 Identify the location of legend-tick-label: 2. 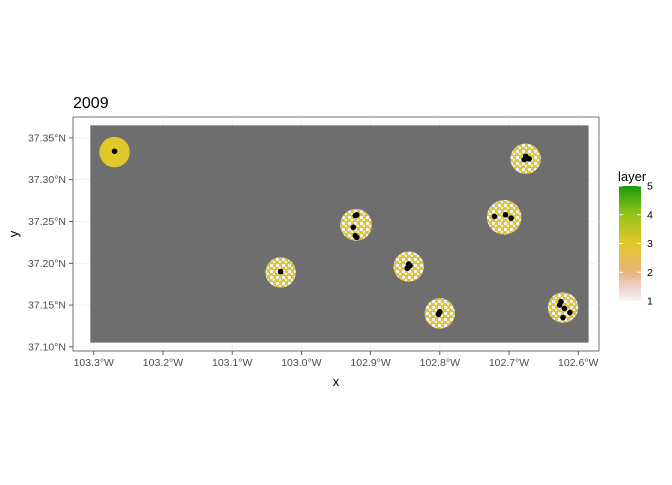
(650, 273).